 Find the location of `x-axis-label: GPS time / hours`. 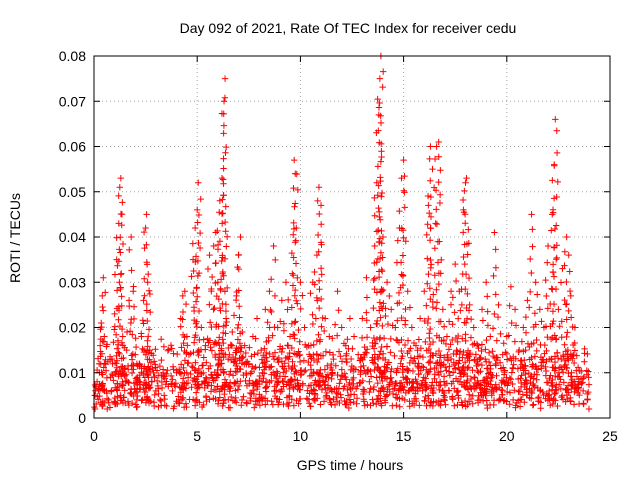

x-axis-label: GPS time / hours is located at coordinates (350, 465).